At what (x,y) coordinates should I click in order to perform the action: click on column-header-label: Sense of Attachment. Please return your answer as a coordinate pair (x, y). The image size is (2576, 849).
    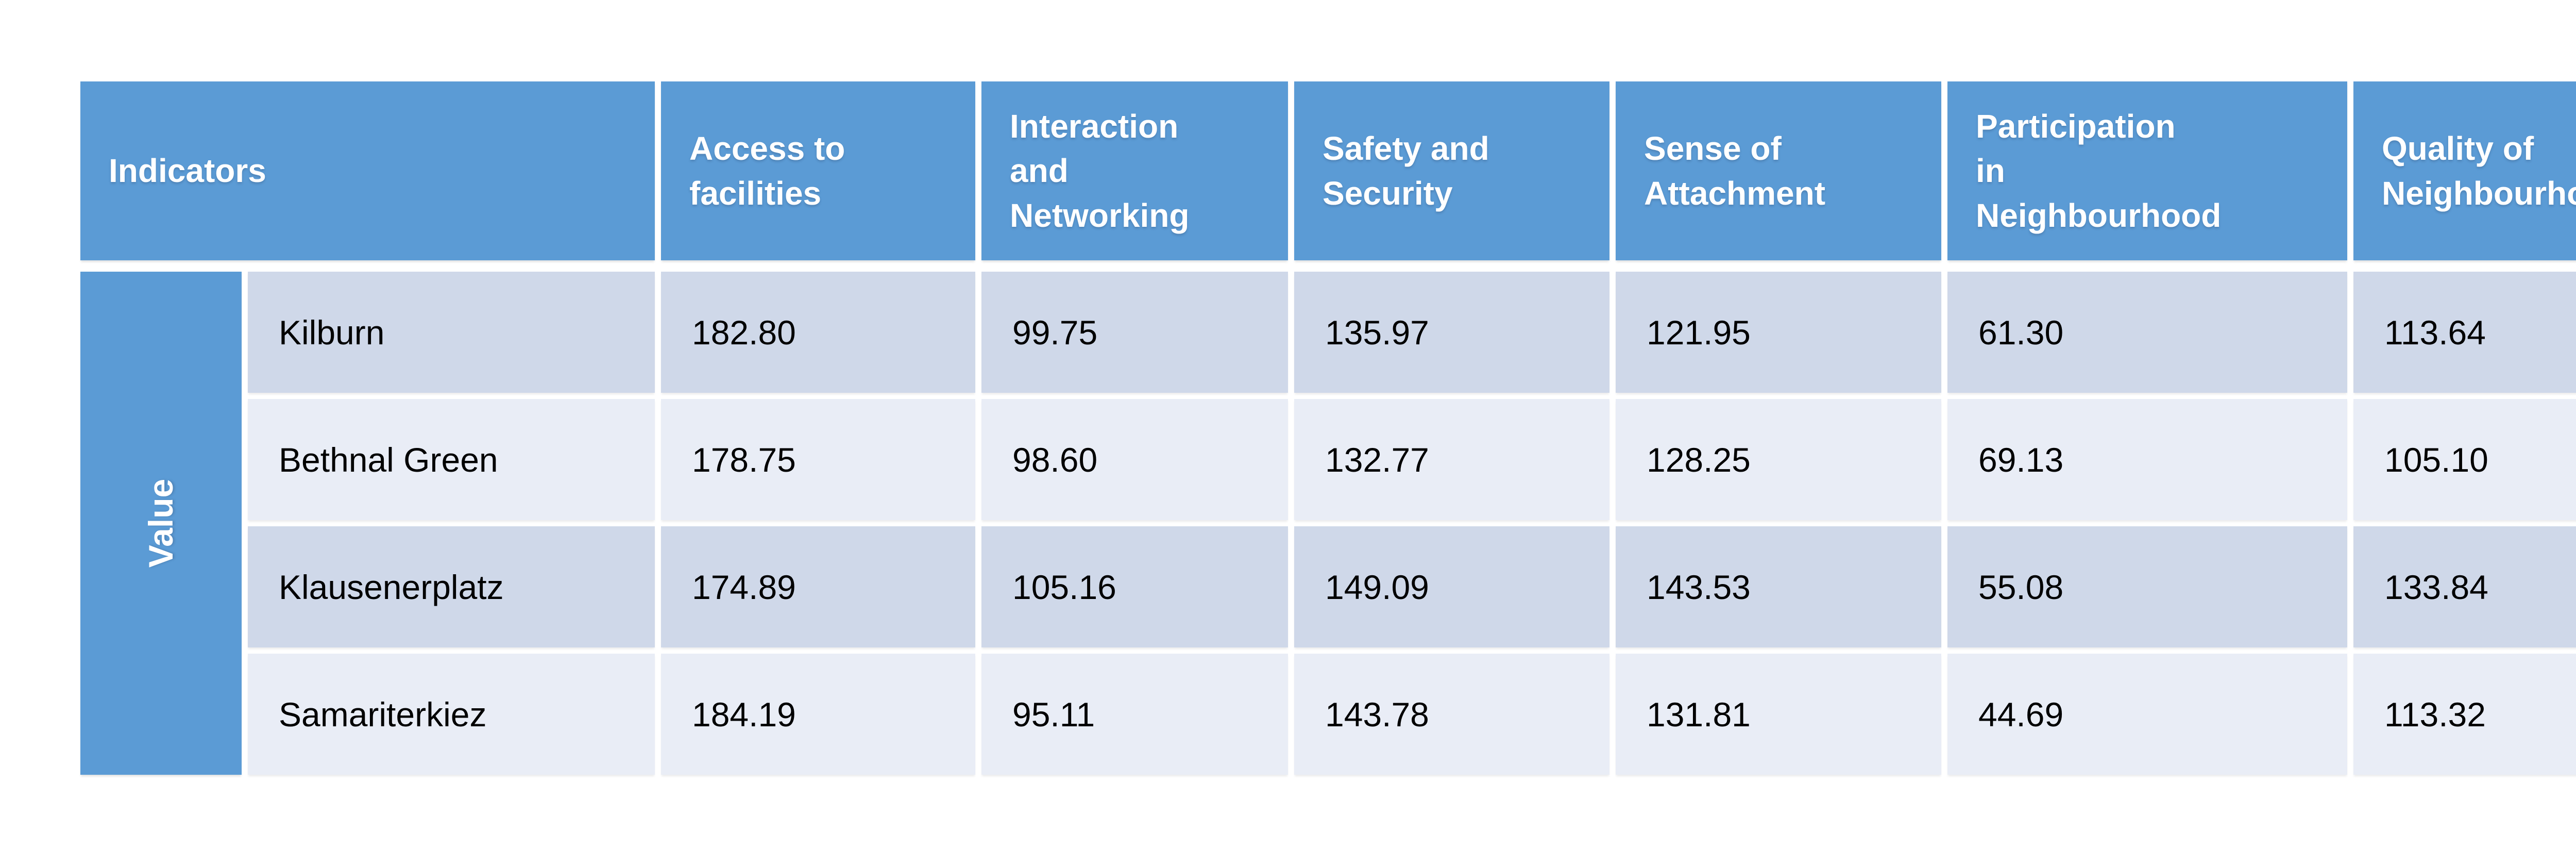
    Looking at the image, I should click on (1735, 171).